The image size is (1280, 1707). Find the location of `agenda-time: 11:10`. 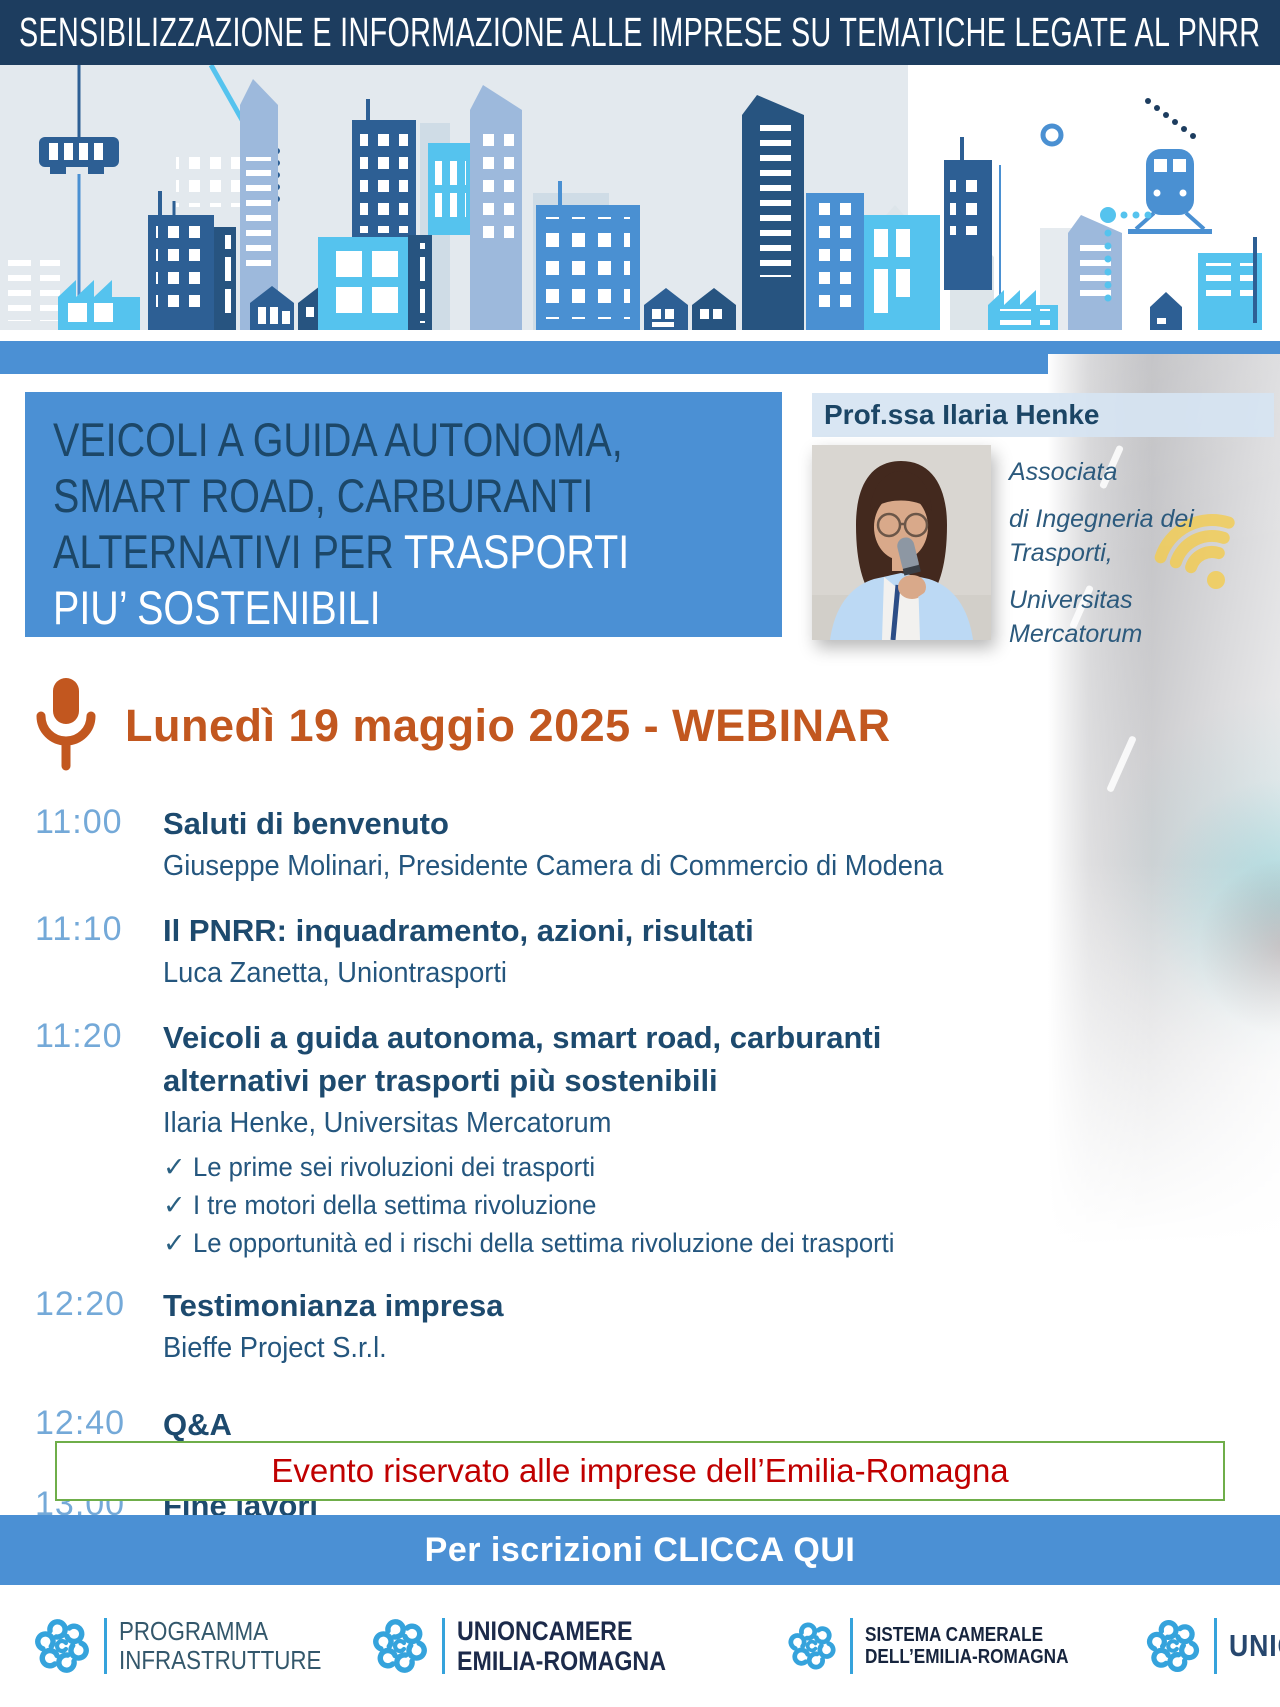

agenda-time: 11:10 is located at coordinates (79, 929).